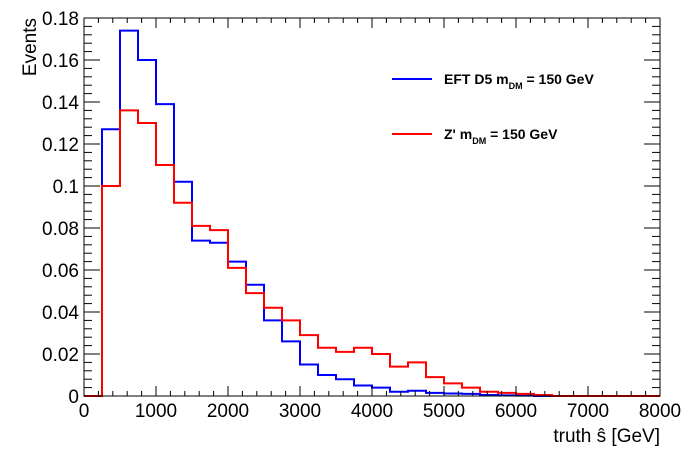  Describe the element at coordinates (493, 108) in the screenshot. I see `legend: EFT D5 mDM = 150 GeV Z' mDM = 150 GeV` at that location.